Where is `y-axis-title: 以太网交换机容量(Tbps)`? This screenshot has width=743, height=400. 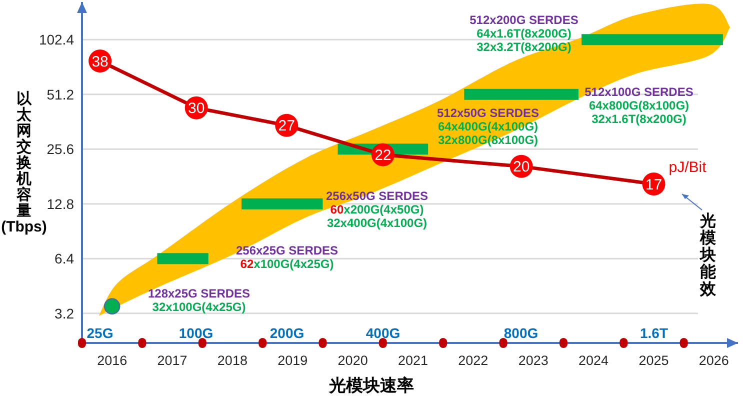
y-axis-title: 以太网交换机容量(Tbps) is located at coordinates (24, 163).